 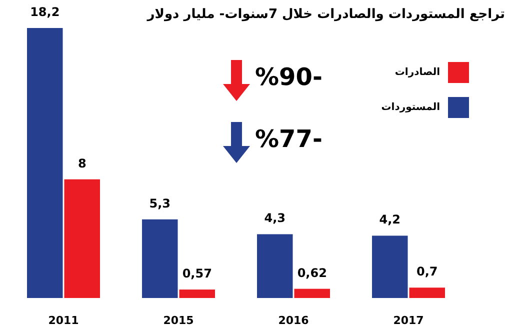 What do you see at coordinates (275, 218) in the screenshot?
I see `data-label: 4,3` at bounding box center [275, 218].